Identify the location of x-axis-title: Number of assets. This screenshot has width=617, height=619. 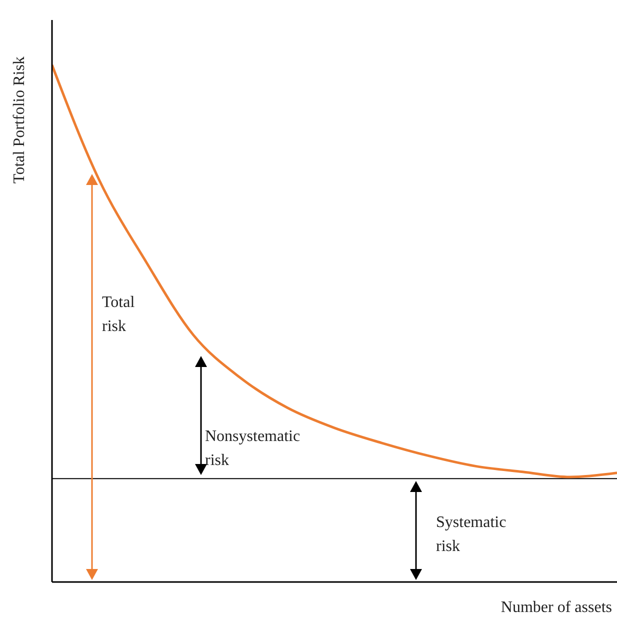
(556, 607).